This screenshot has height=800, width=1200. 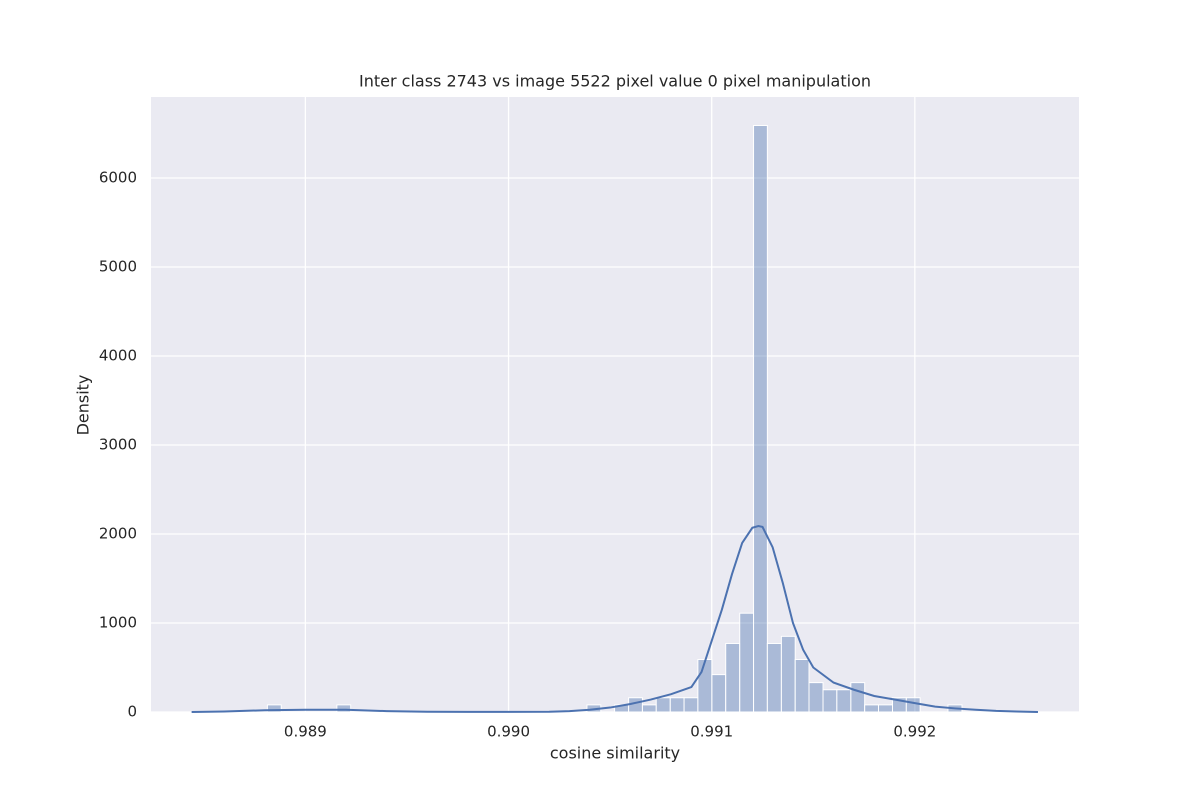 What do you see at coordinates (132, 712) in the screenshot?
I see `y-tick-label: 0` at bounding box center [132, 712].